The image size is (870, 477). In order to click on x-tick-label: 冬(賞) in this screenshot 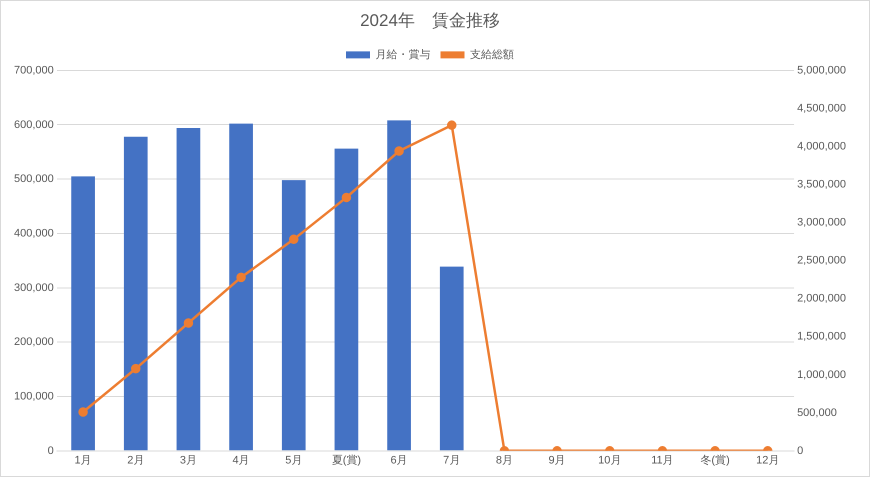, I will do `click(715, 459)`.